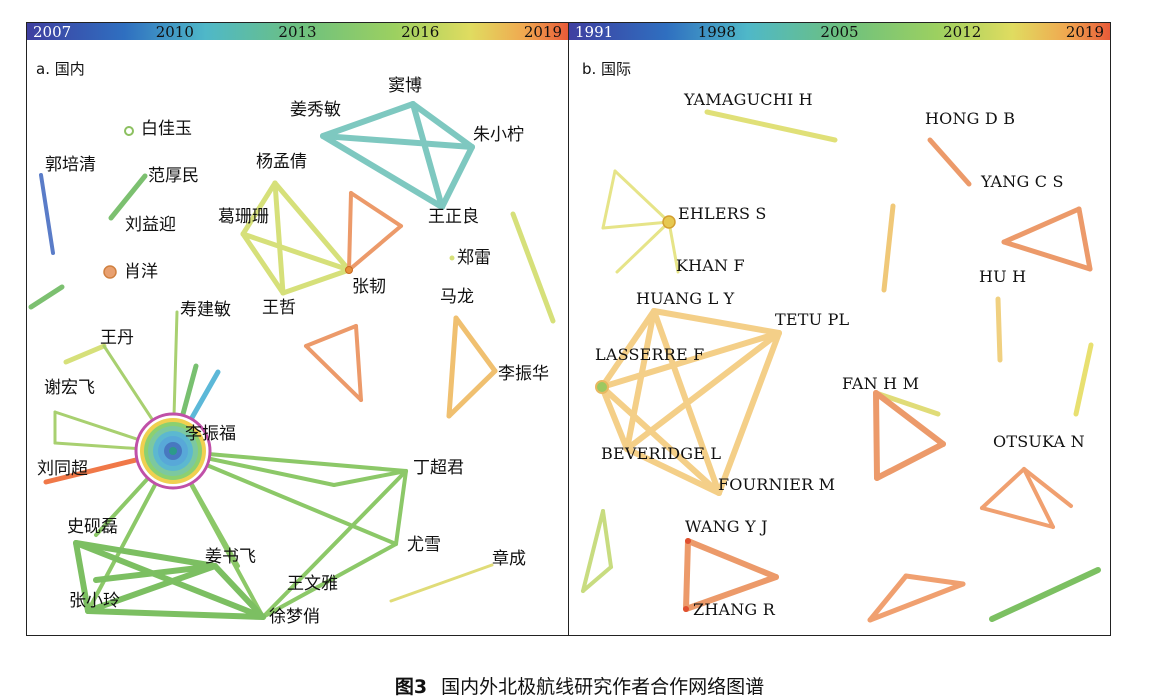  I want to click on panel-title-a: a. 国内, so click(60, 69).